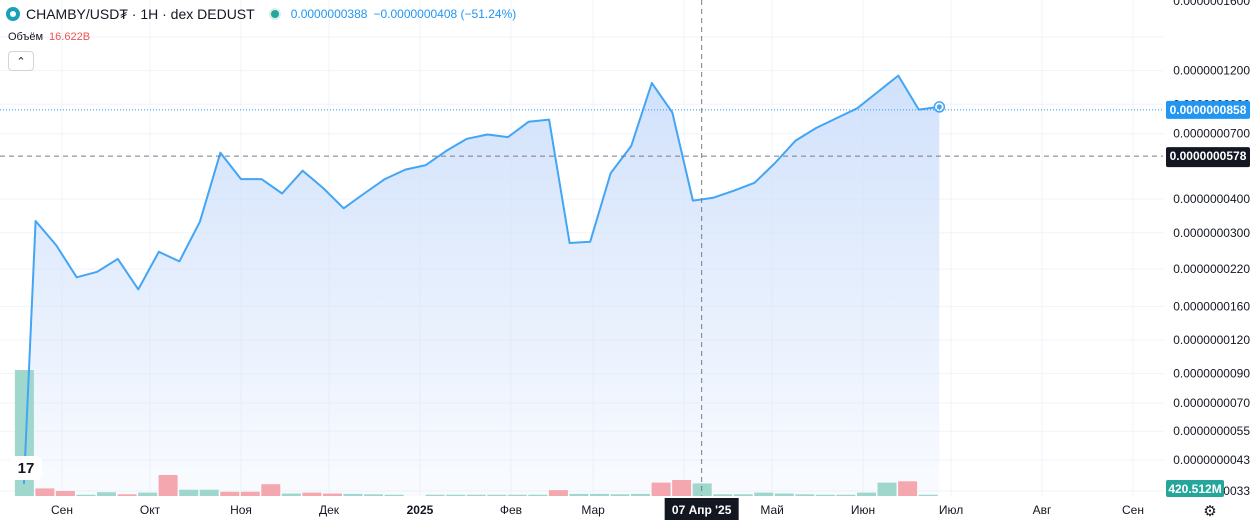 Image resolution: width=1259 pixels, height=520 pixels. What do you see at coordinates (1210, 511) in the screenshot?
I see `settings-icon: ⚙` at bounding box center [1210, 511].